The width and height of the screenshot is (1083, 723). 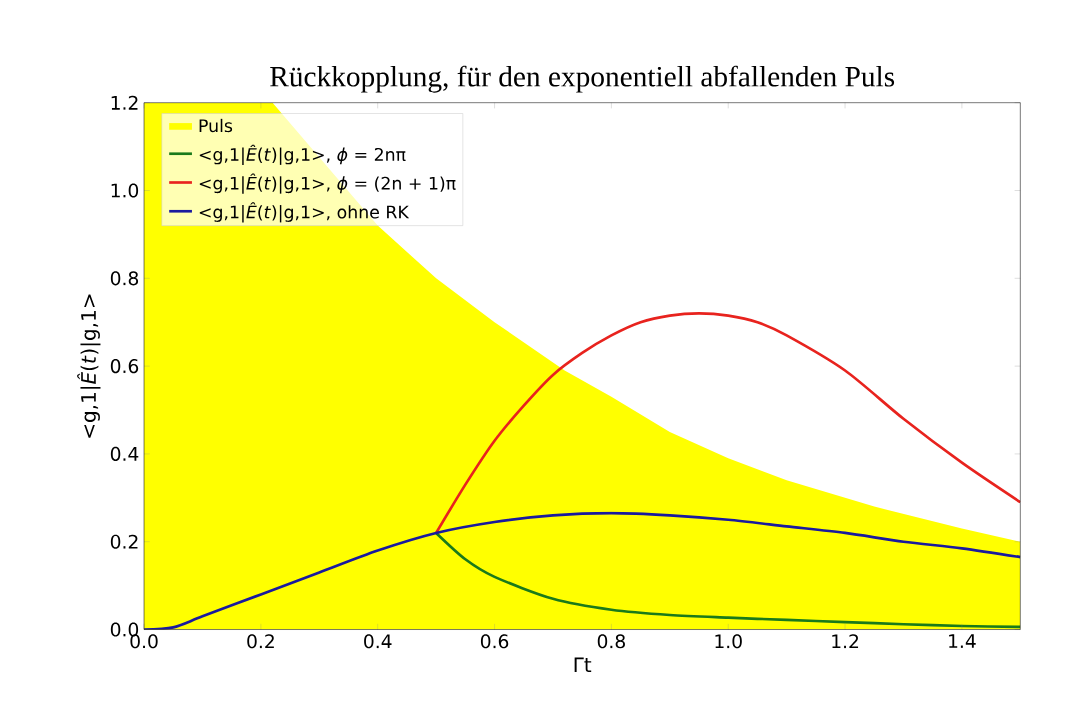 What do you see at coordinates (216, 125) in the screenshot?
I see `legend-label: Puls` at bounding box center [216, 125].